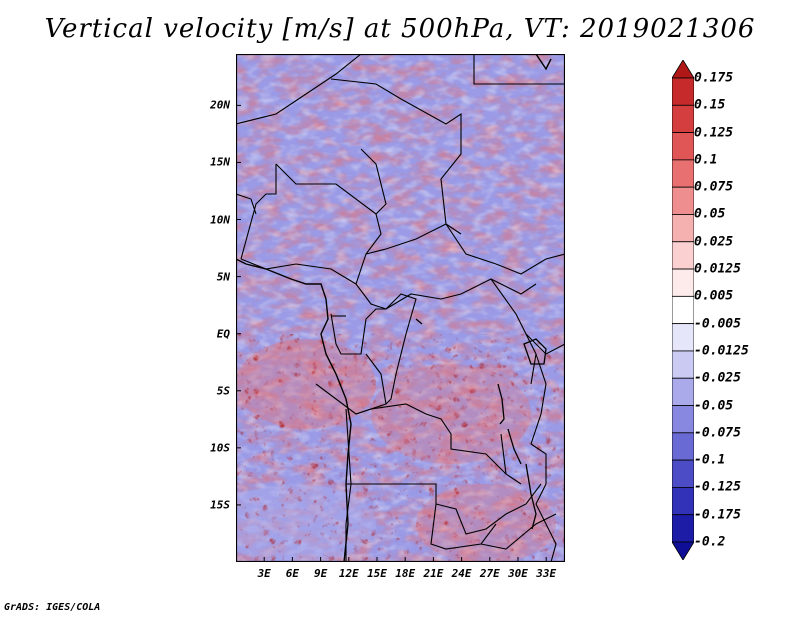  Describe the element at coordinates (714, 406) in the screenshot. I see `colorbar-level-label: -0.05` at that location.